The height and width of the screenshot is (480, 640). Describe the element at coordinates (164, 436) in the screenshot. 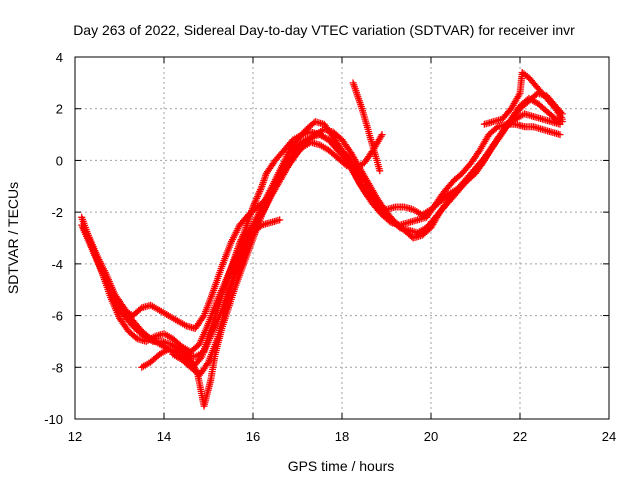

I see `x-tick-label: 14` at that location.